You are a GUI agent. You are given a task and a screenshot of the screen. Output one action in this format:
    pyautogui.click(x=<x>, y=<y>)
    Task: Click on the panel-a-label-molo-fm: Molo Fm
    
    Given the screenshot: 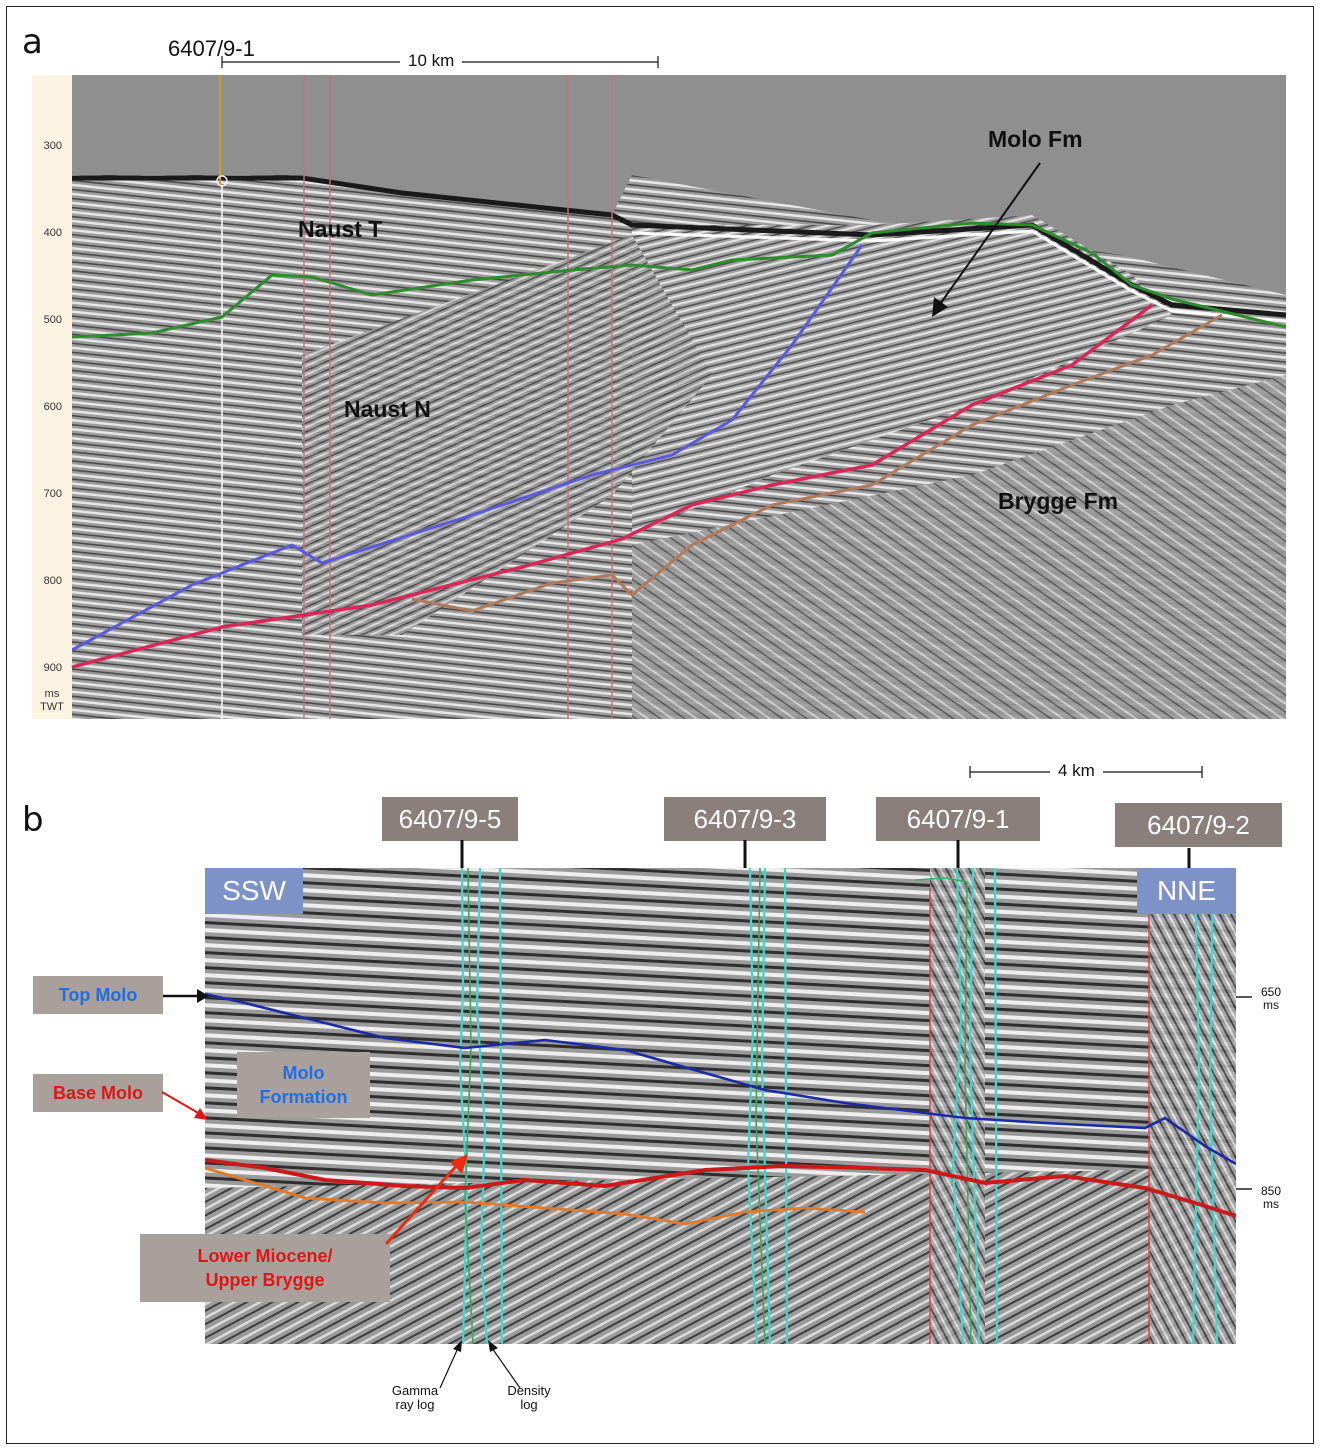 What is the action you would take?
    pyautogui.click(x=1035, y=139)
    